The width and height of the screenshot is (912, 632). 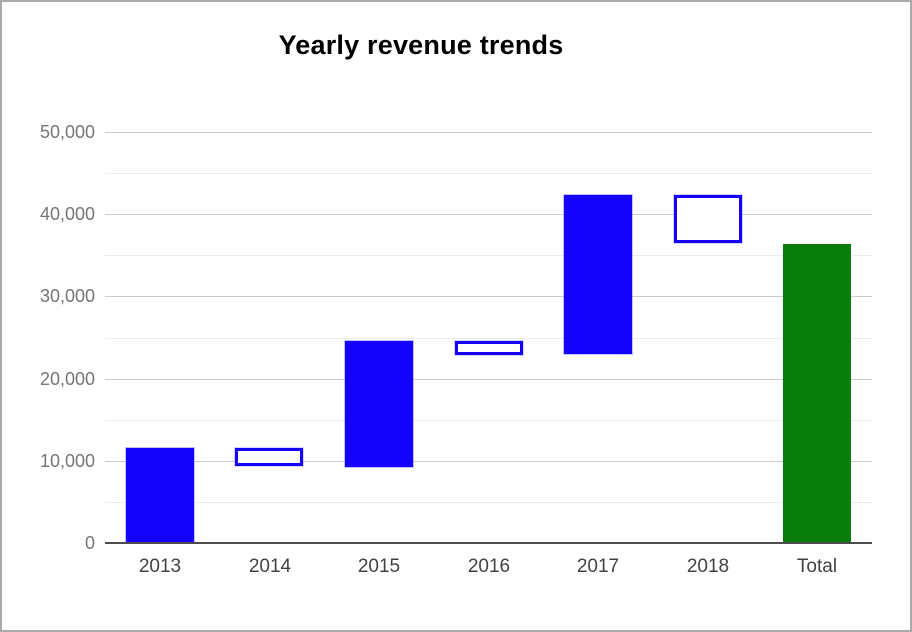 What do you see at coordinates (269, 457) in the screenshot?
I see `bar-2014` at bounding box center [269, 457].